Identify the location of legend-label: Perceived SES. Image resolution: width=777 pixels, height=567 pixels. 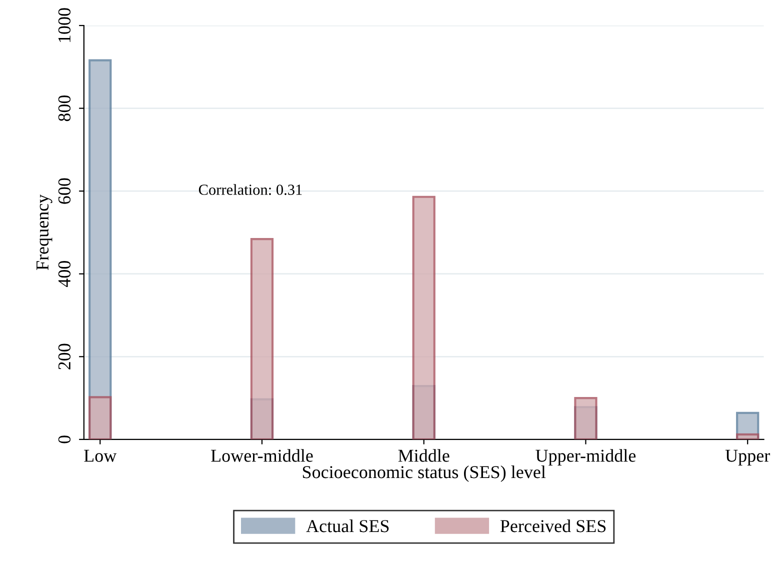
(553, 525).